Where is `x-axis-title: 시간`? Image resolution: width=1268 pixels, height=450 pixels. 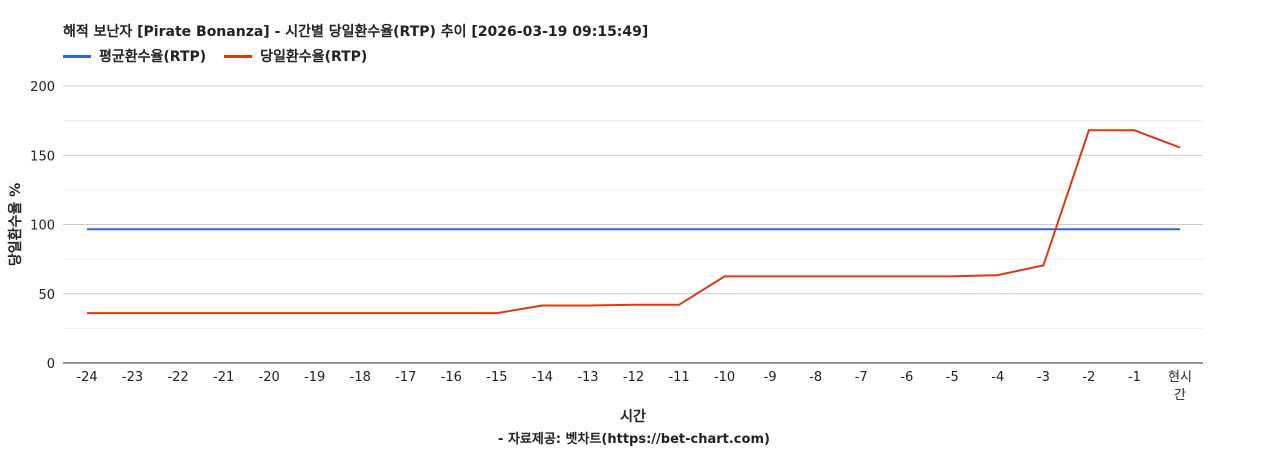
x-axis-title: 시간 is located at coordinates (633, 416).